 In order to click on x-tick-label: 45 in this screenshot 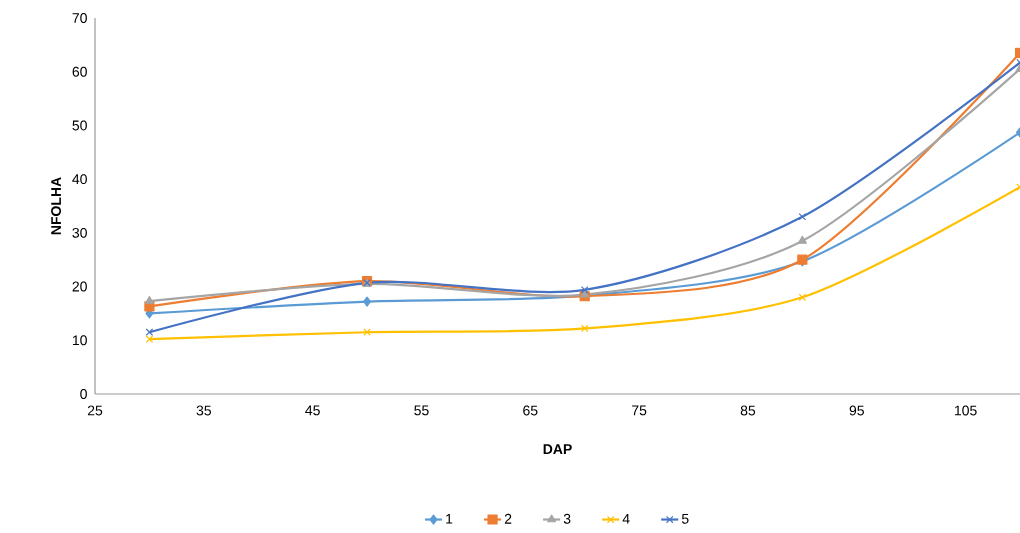, I will do `click(312, 410)`.